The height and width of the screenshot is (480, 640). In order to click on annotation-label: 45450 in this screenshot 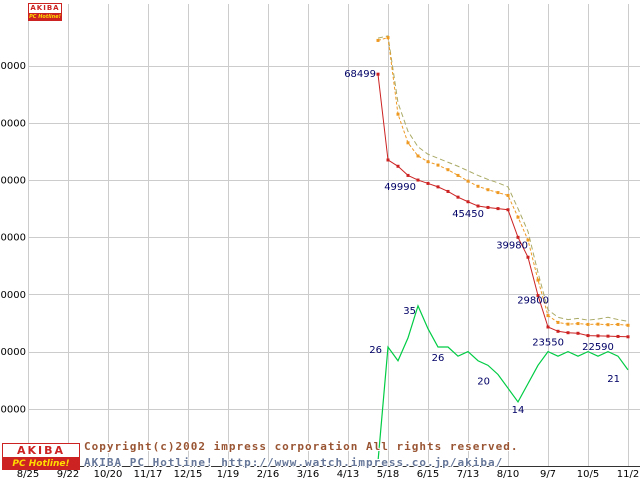, I will do `click(468, 214)`.